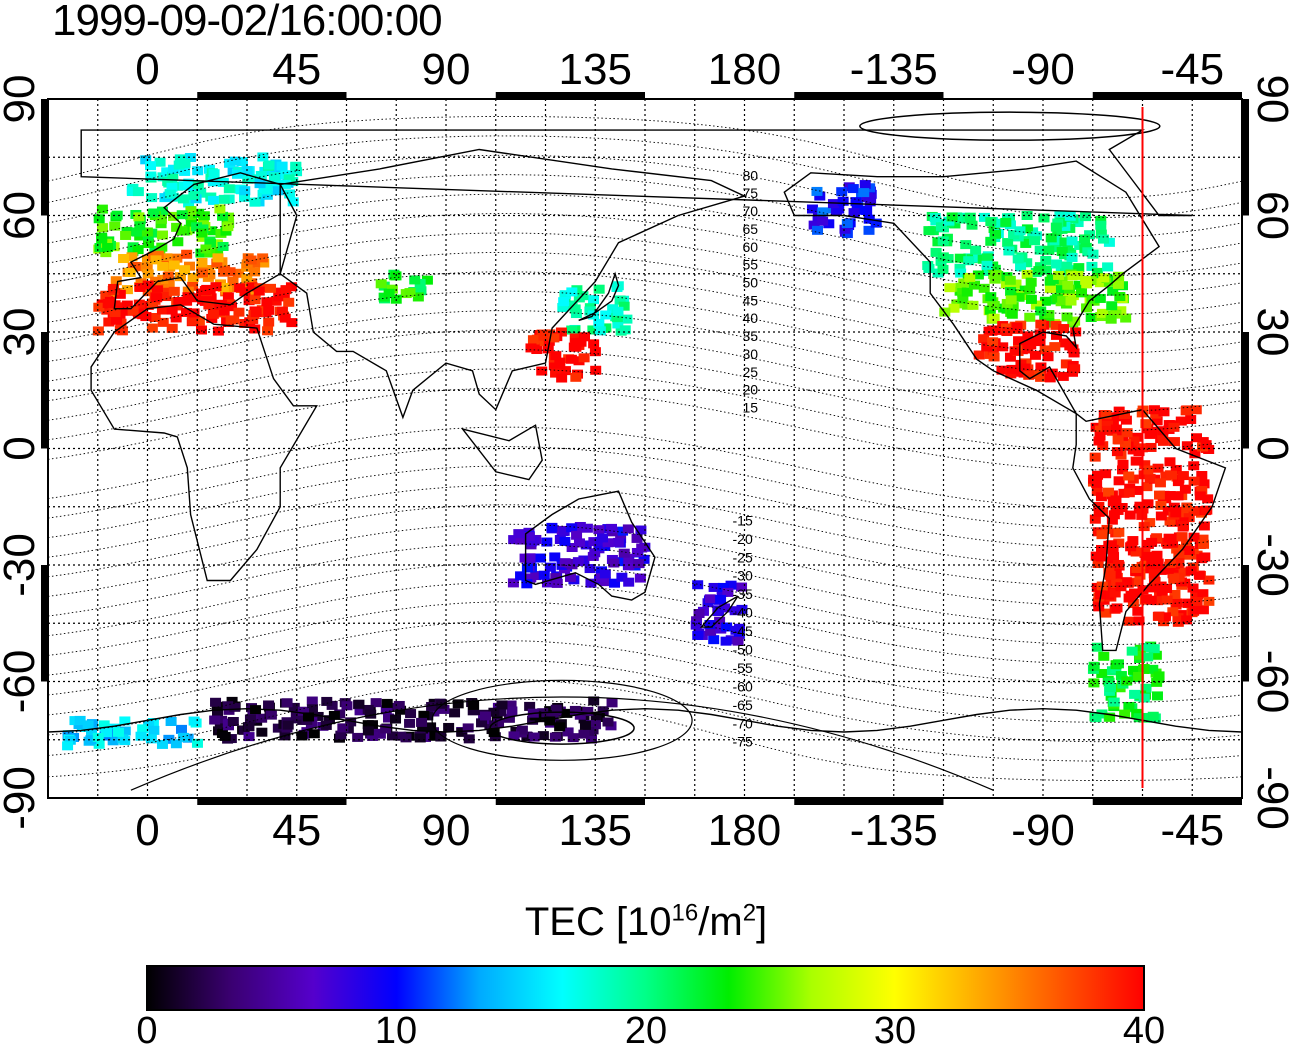 This screenshot has width=1292, height=1057. What do you see at coordinates (1144, 1031) in the screenshot?
I see `colorbar-tick: 40` at bounding box center [1144, 1031].